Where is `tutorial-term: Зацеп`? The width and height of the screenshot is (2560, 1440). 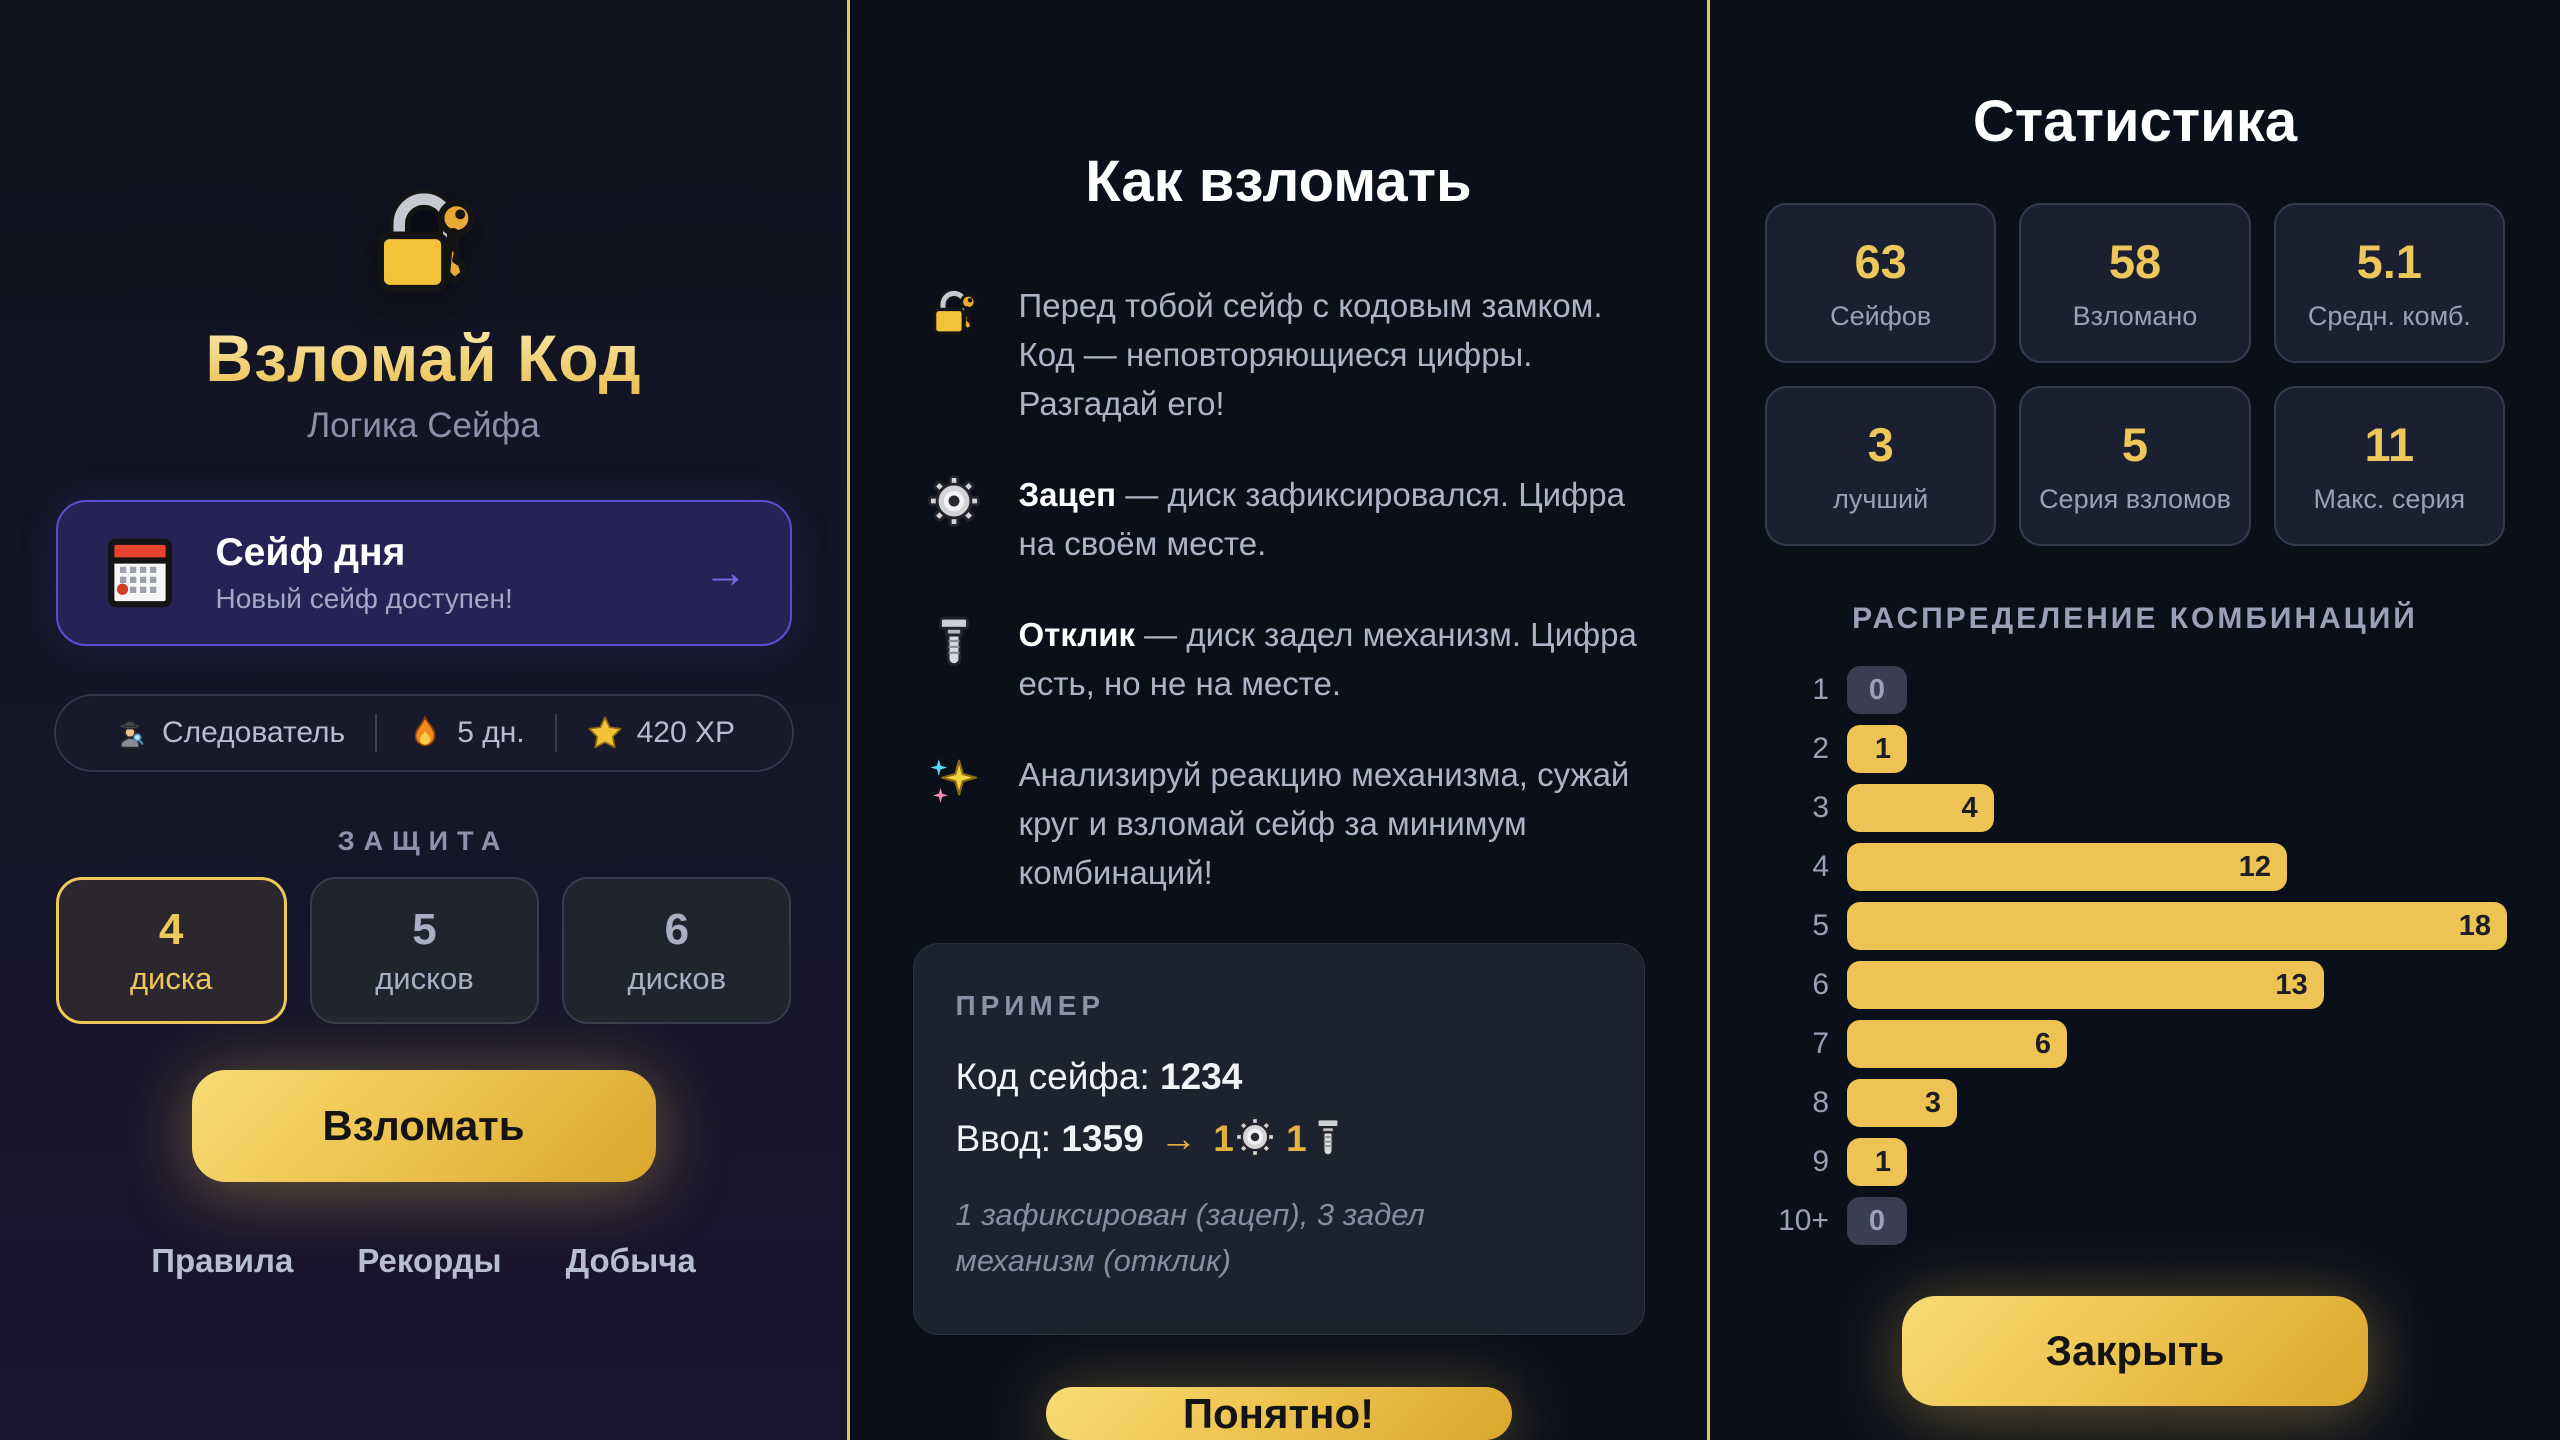 tutorial-term: Зацеп is located at coordinates (1067, 494).